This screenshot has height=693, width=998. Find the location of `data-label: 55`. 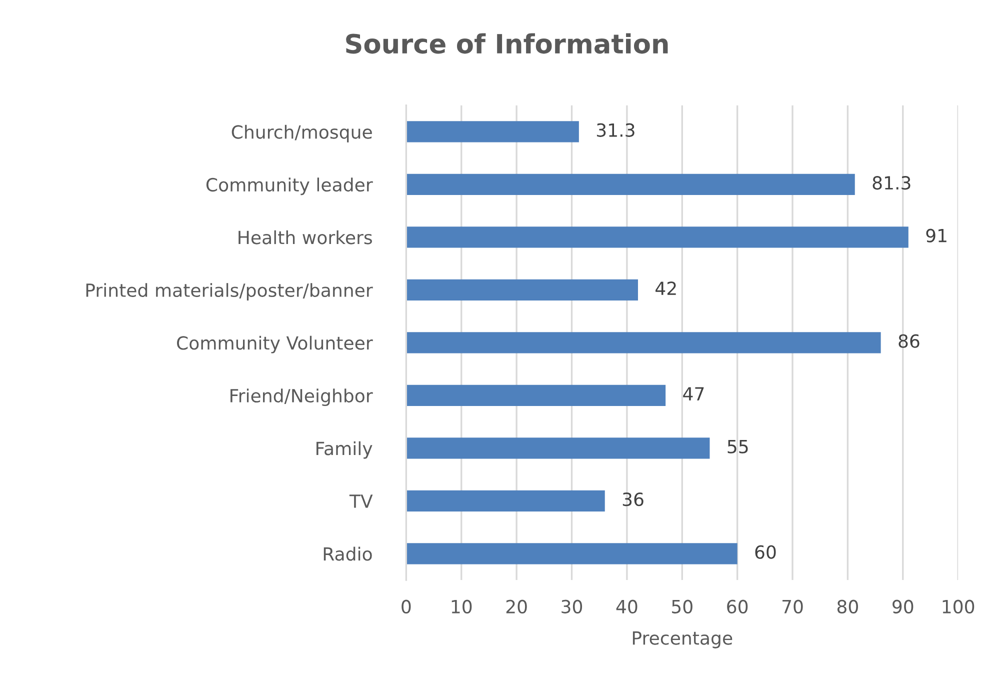

data-label: 55 is located at coordinates (738, 447).